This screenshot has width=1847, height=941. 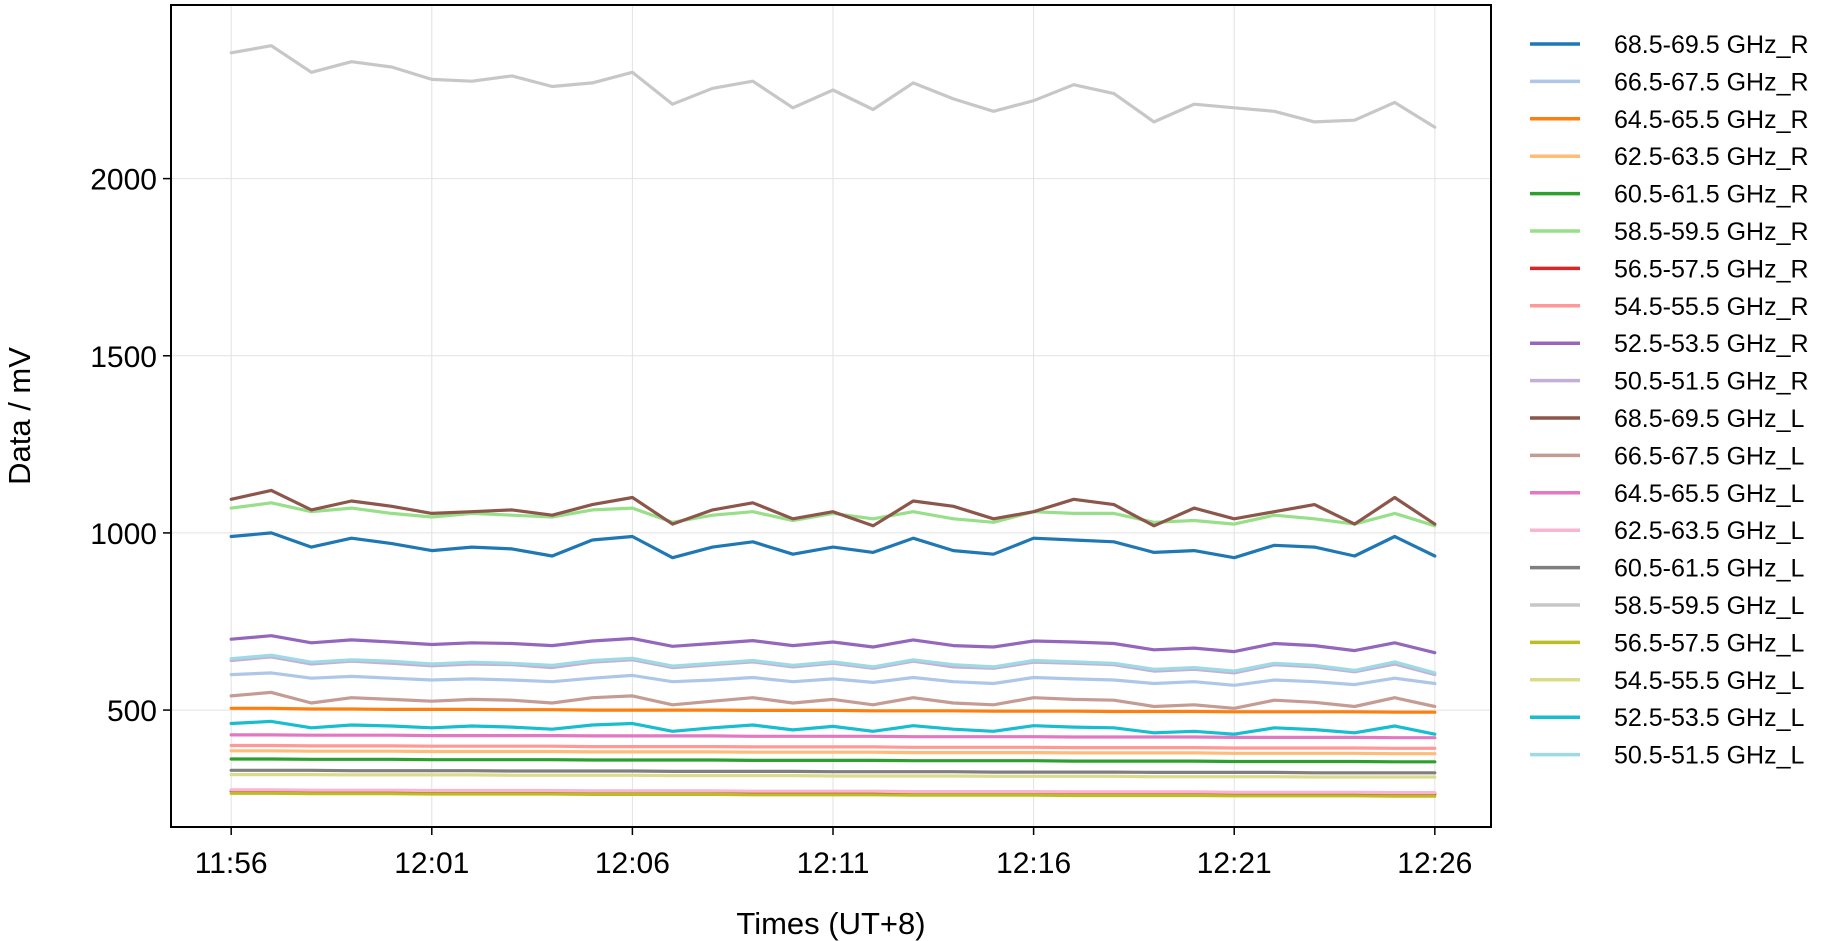 What do you see at coordinates (1711, 232) in the screenshot?
I see `legend-label: 58.5-59.5 GHz_R` at bounding box center [1711, 232].